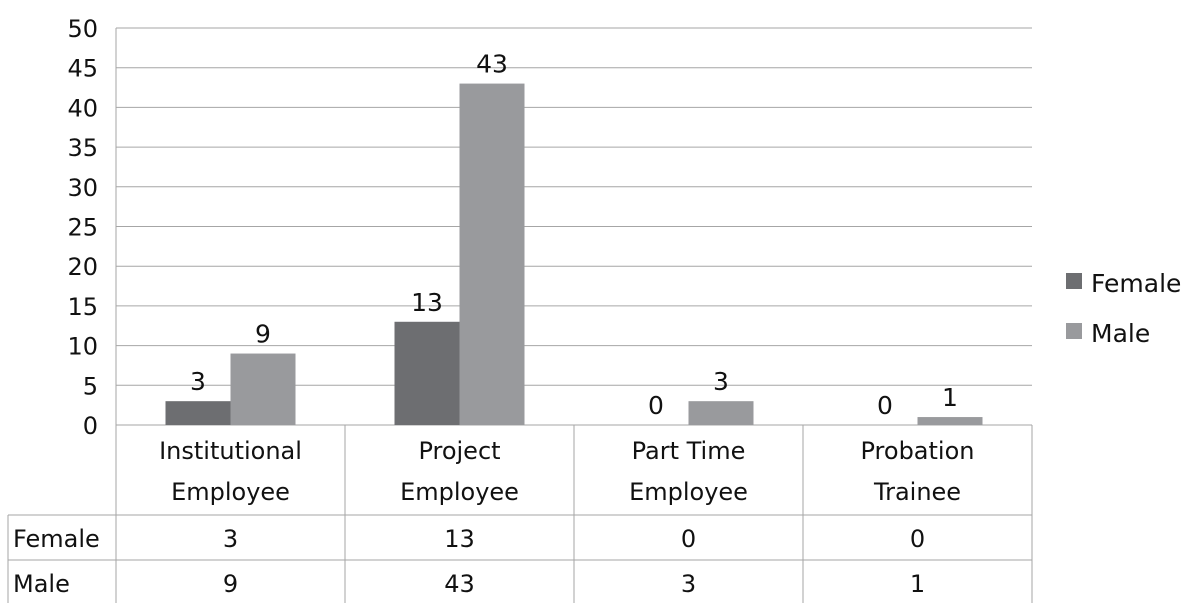 The height and width of the screenshot is (603, 1192). What do you see at coordinates (82, 108) in the screenshot?
I see `y-tick-label: 40` at bounding box center [82, 108].